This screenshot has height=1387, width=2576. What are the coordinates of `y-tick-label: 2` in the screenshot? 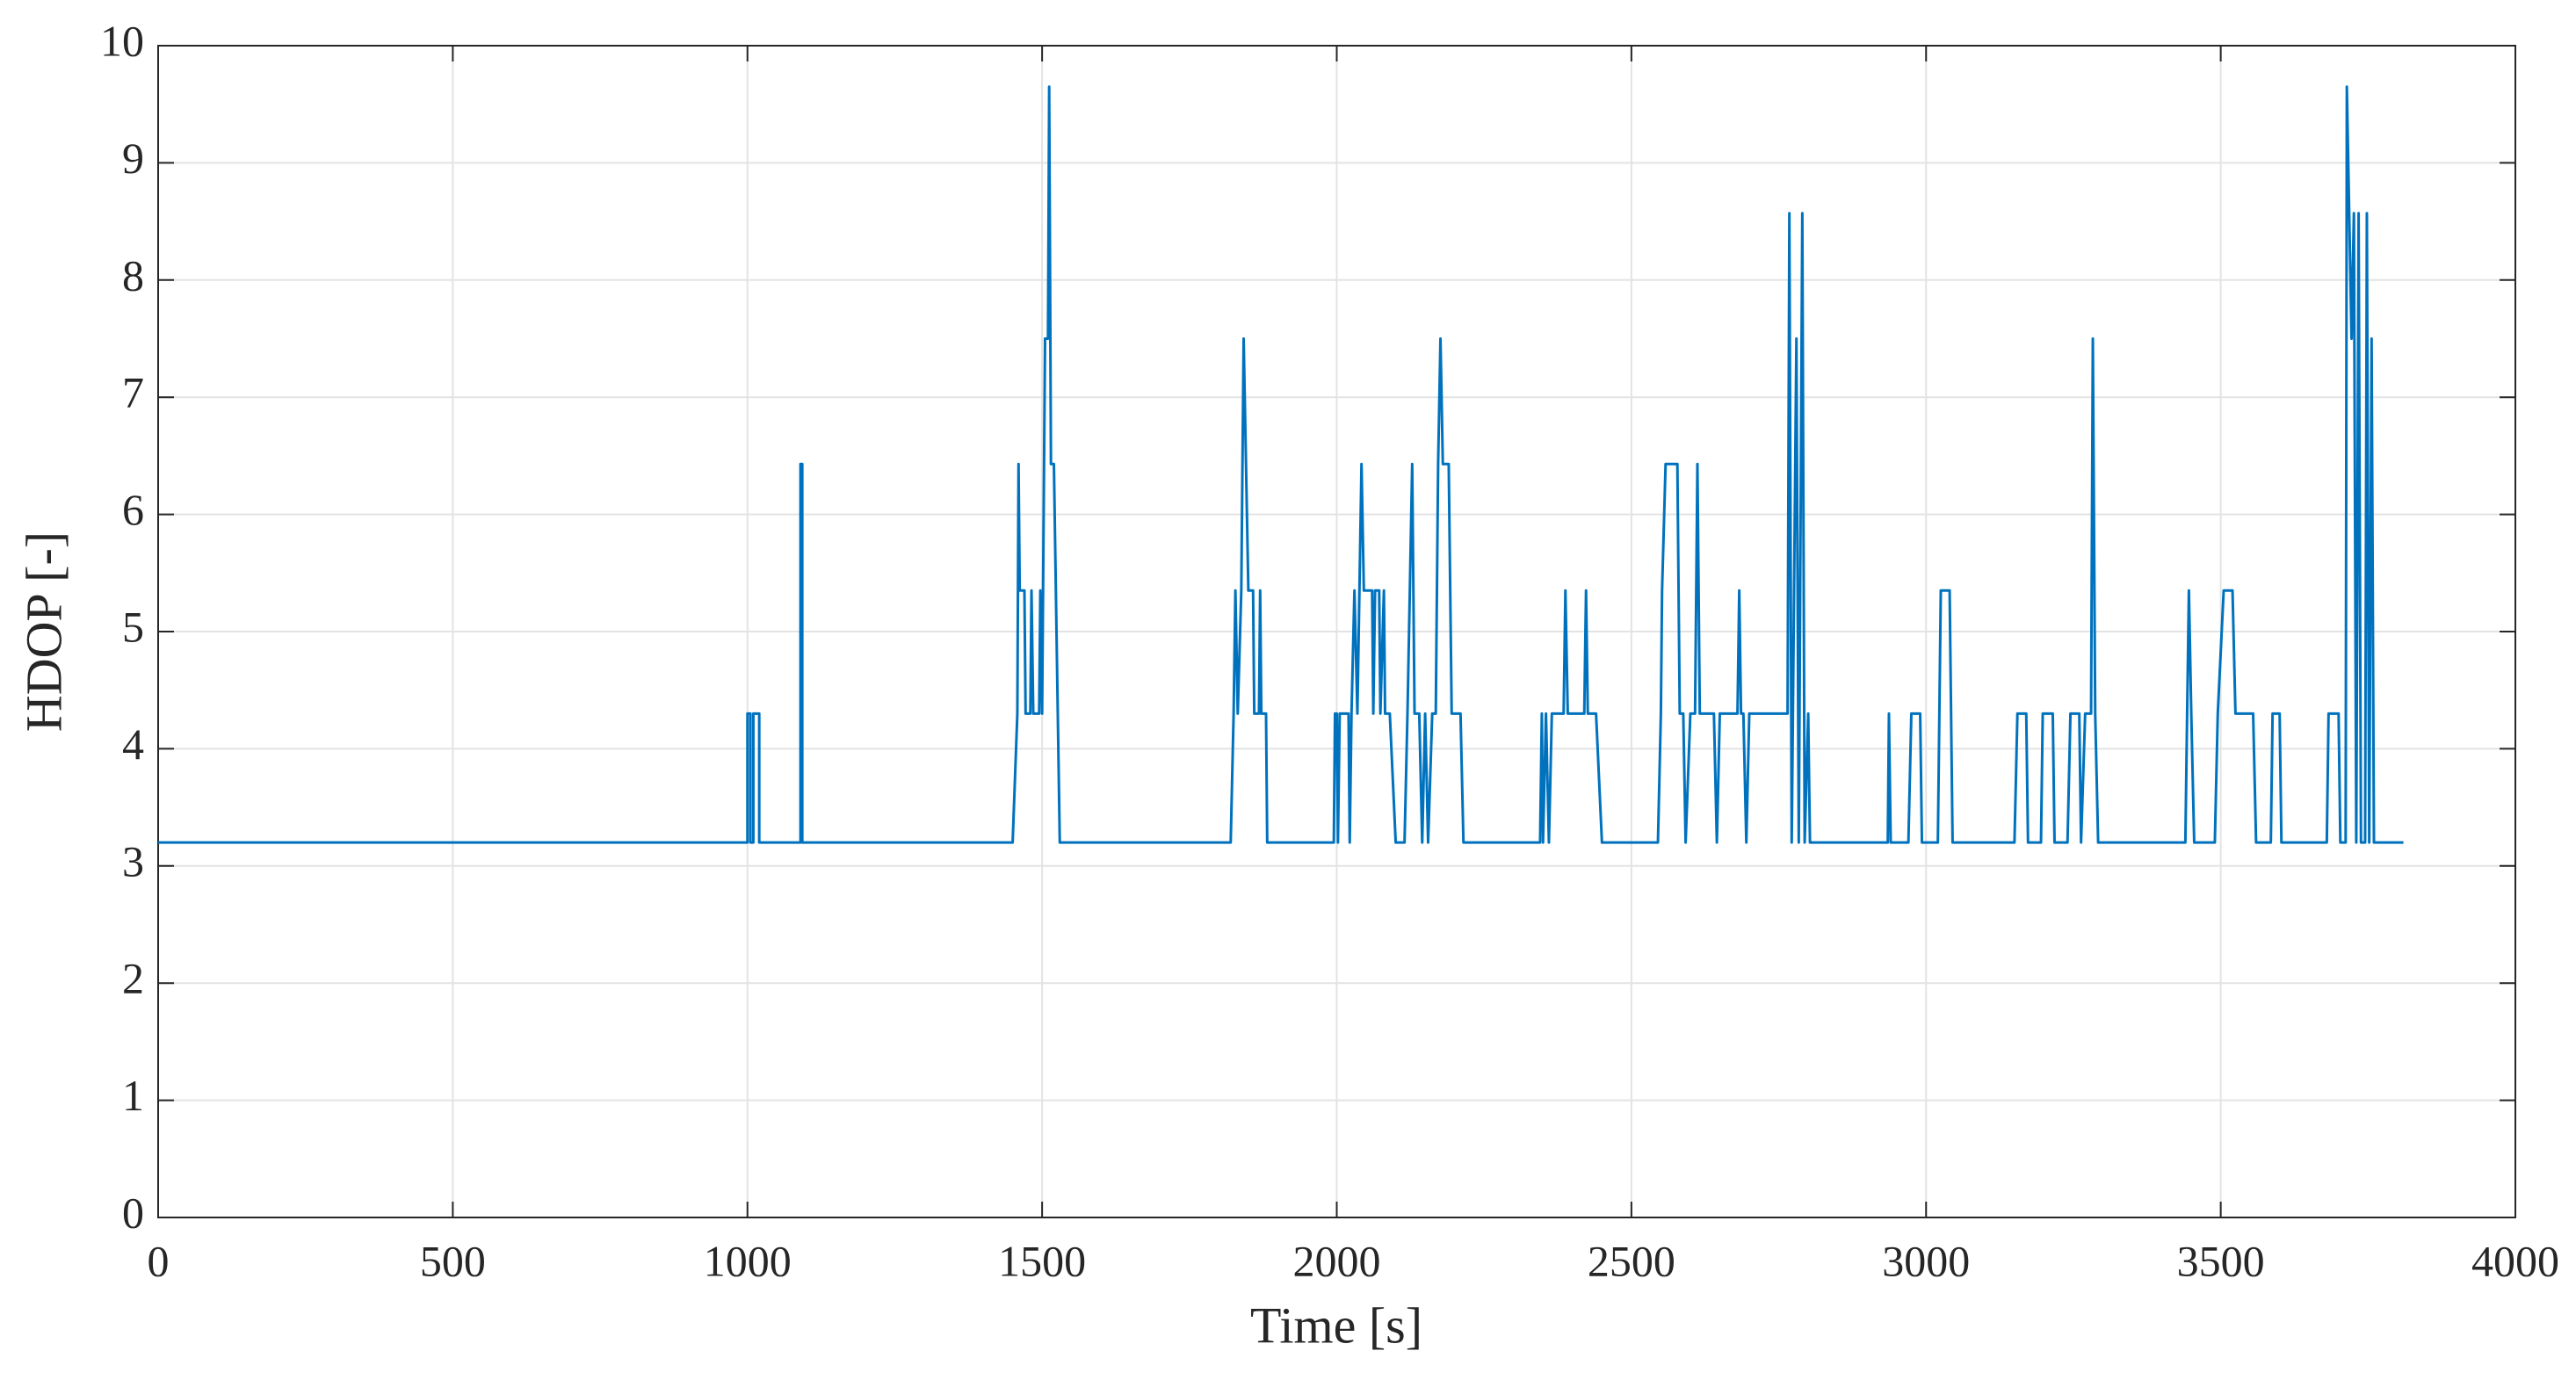 It's located at (133, 978).